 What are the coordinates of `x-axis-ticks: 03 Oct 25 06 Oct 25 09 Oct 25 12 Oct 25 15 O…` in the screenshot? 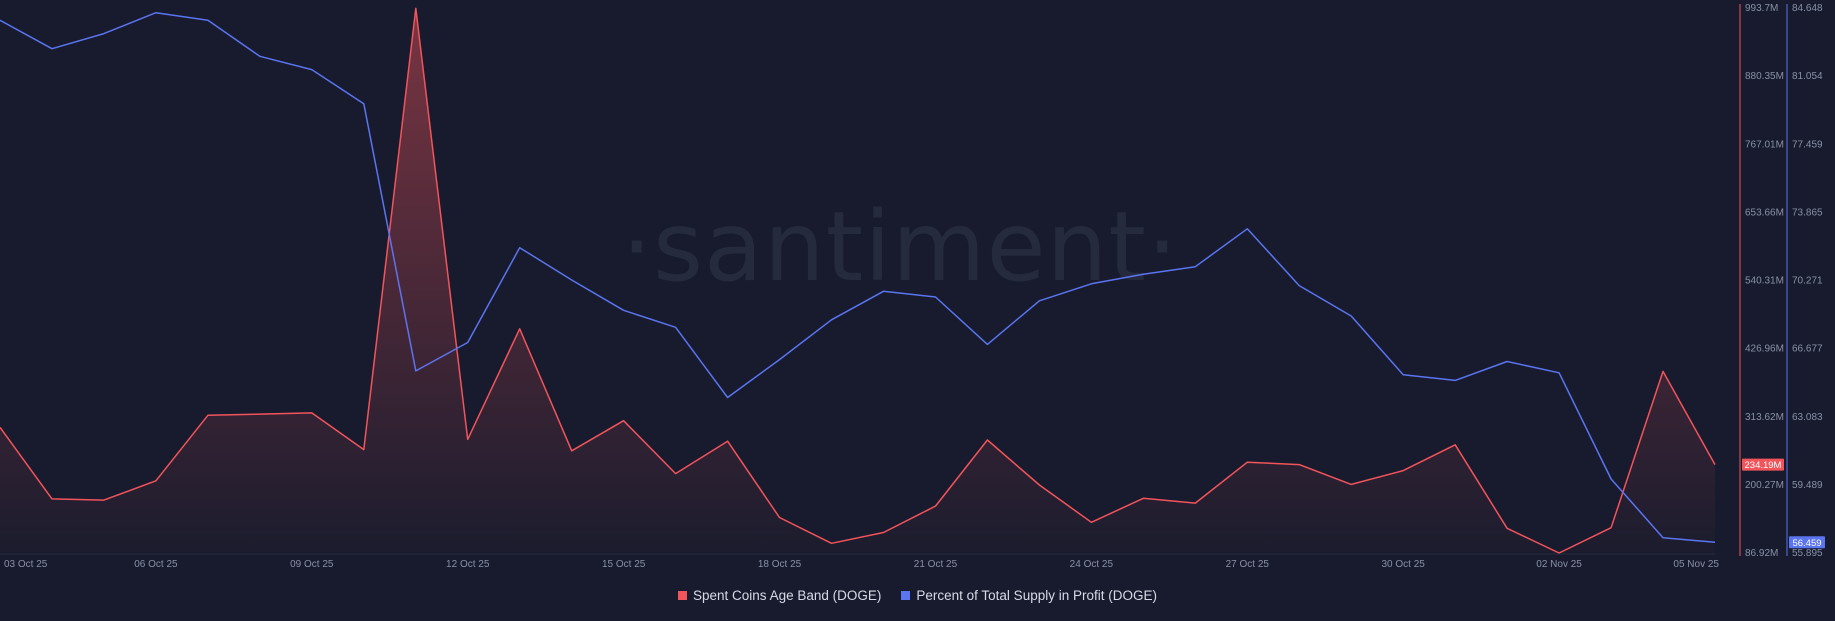 It's located at (861, 564).